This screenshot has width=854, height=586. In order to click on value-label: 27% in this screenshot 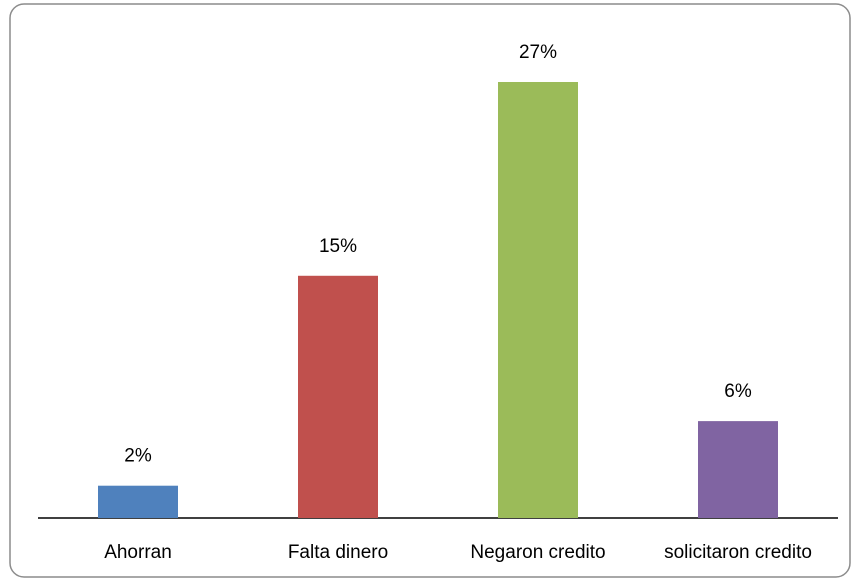, I will do `click(538, 52)`.